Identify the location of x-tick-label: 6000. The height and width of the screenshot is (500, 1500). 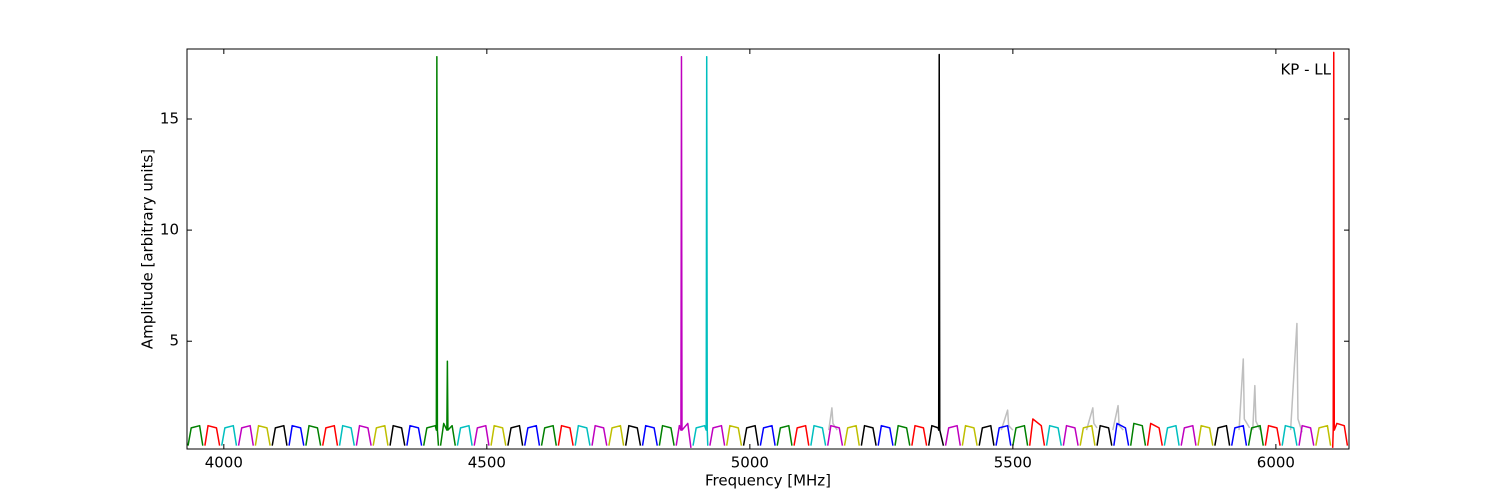
(1276, 463).